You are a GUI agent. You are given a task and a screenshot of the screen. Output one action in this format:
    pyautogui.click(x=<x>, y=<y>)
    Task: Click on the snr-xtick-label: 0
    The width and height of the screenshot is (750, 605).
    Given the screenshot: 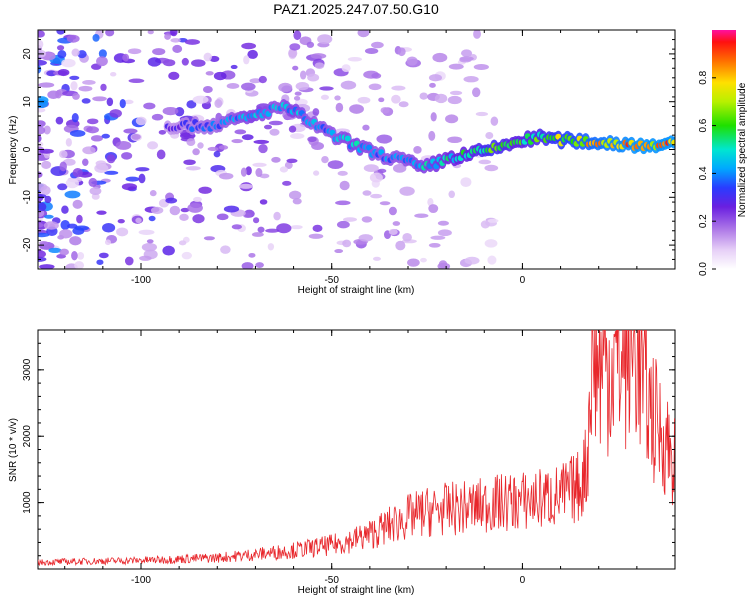 What is the action you would take?
    pyautogui.click(x=523, y=580)
    